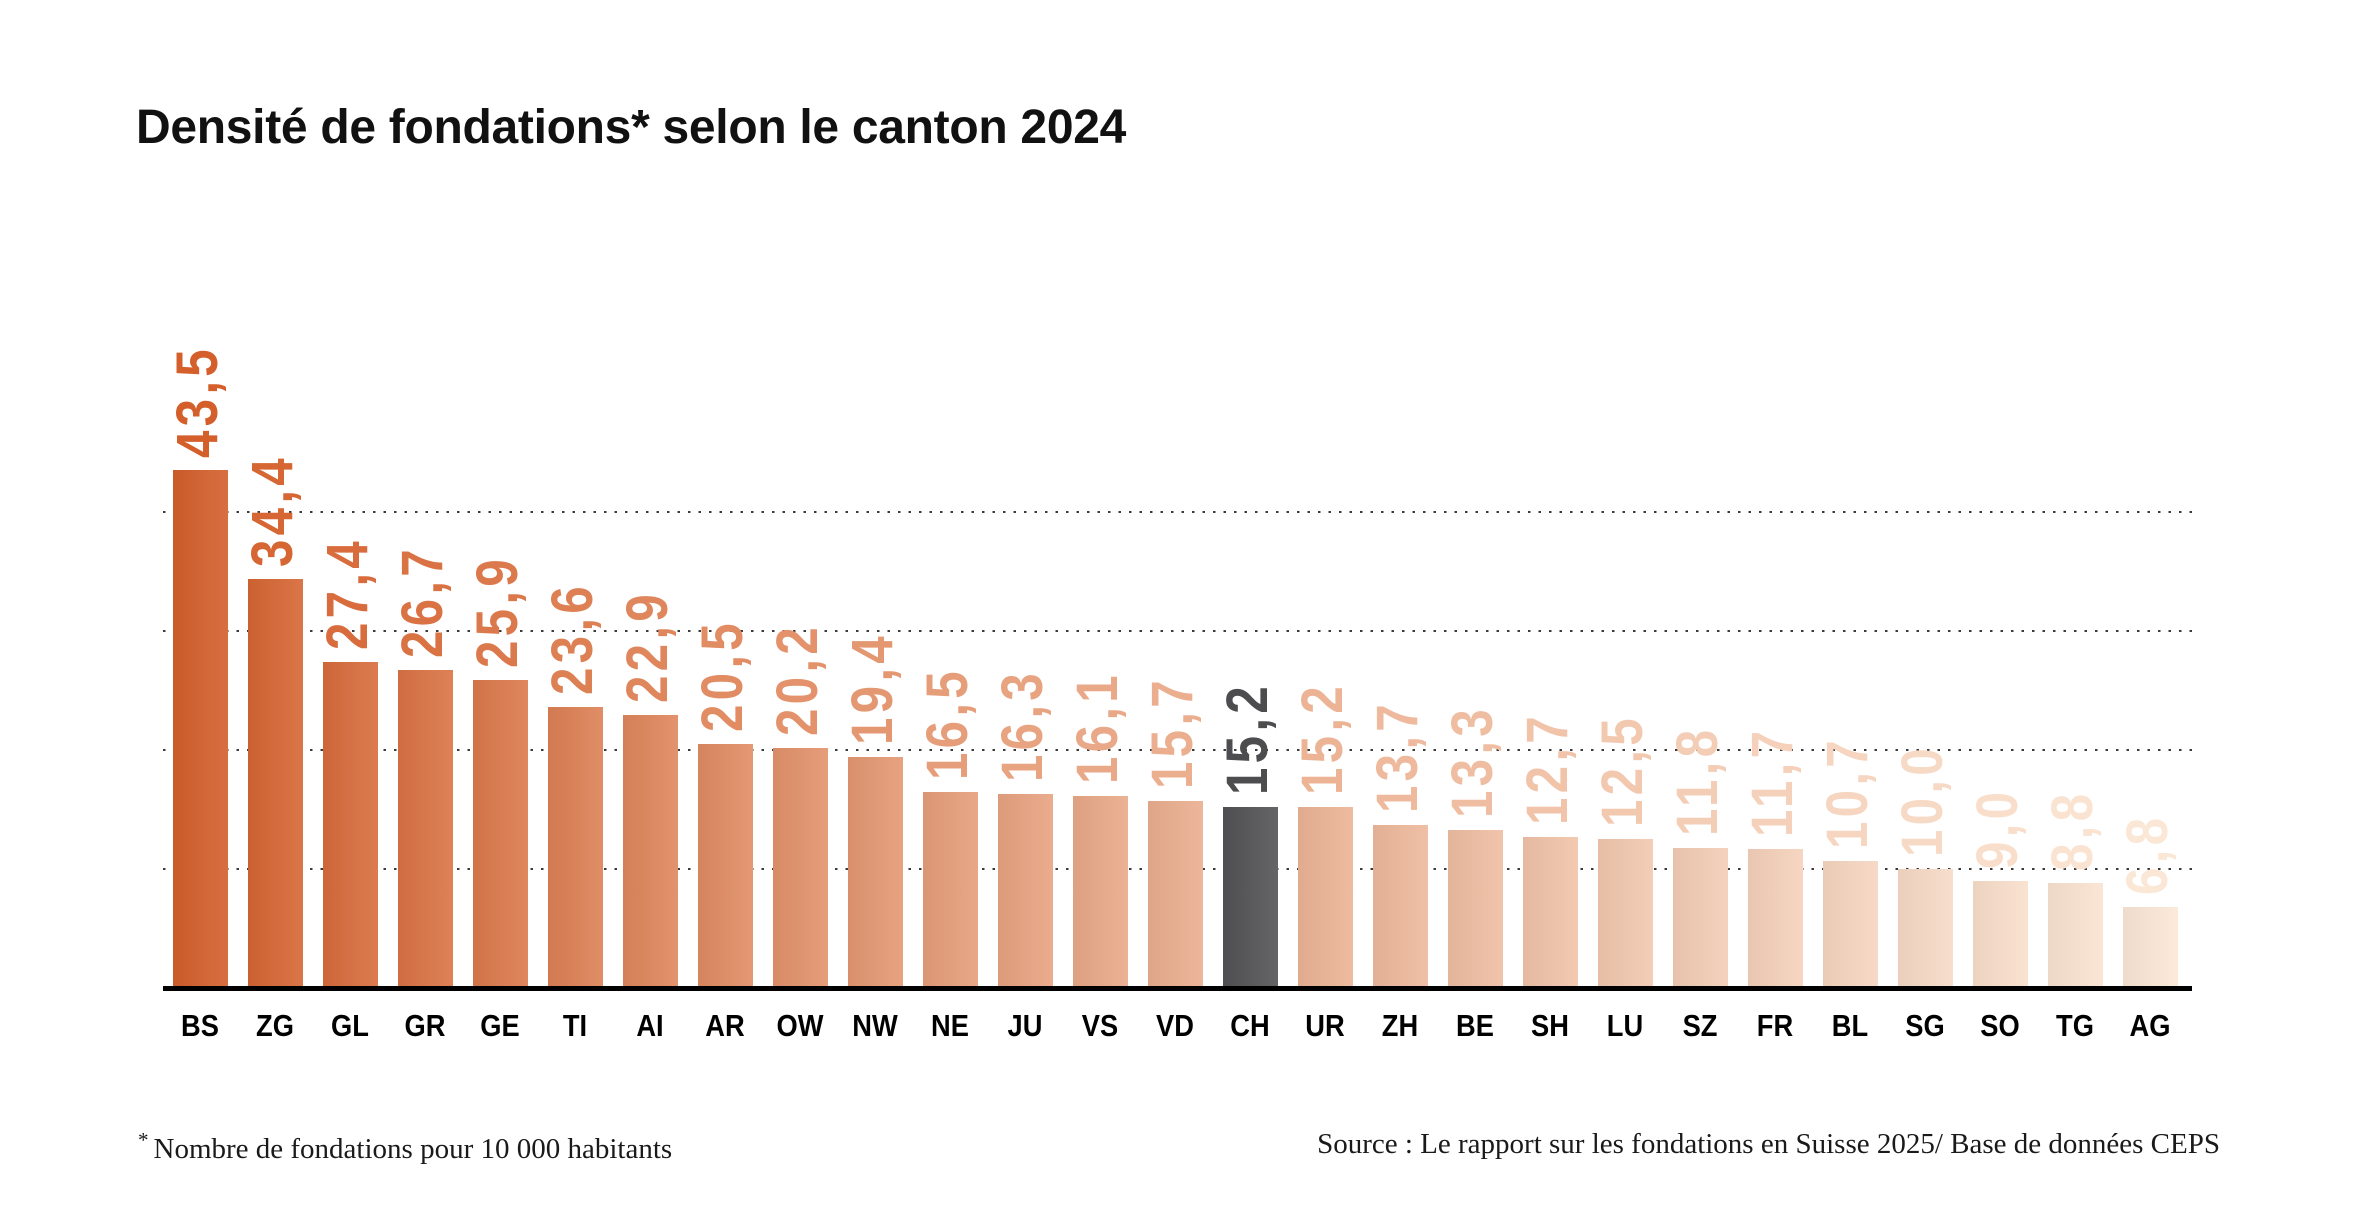 This screenshot has width=2362, height=1228. Describe the element at coordinates (2075, 1025) in the screenshot. I see `x-axis-label-tg: TG` at that location.